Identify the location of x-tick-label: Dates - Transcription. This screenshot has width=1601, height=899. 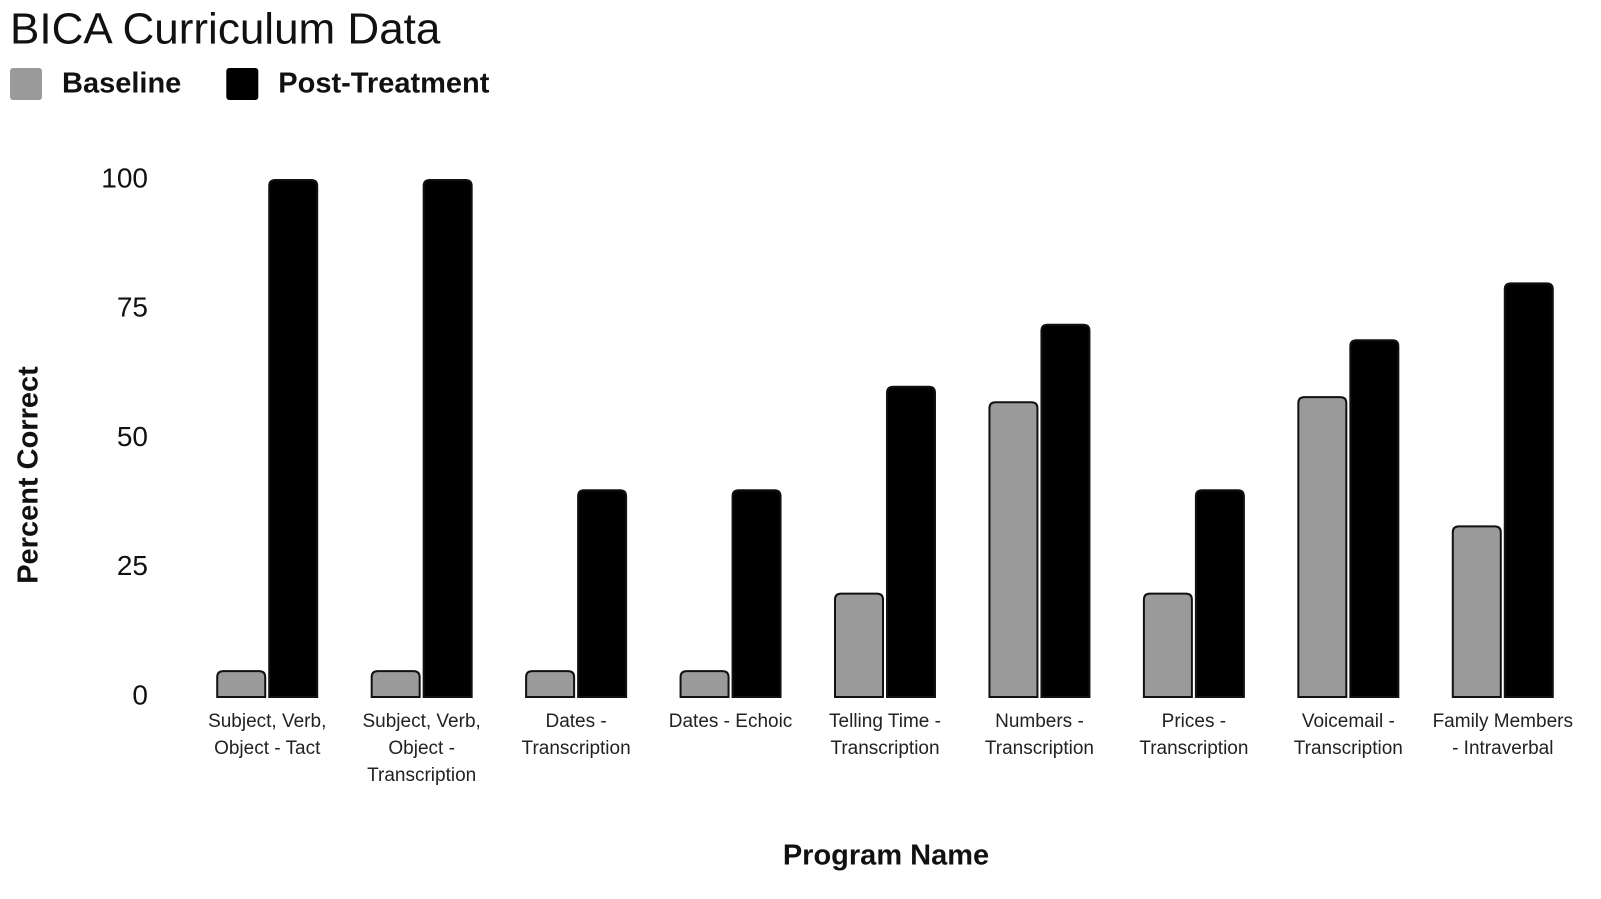
(576, 735).